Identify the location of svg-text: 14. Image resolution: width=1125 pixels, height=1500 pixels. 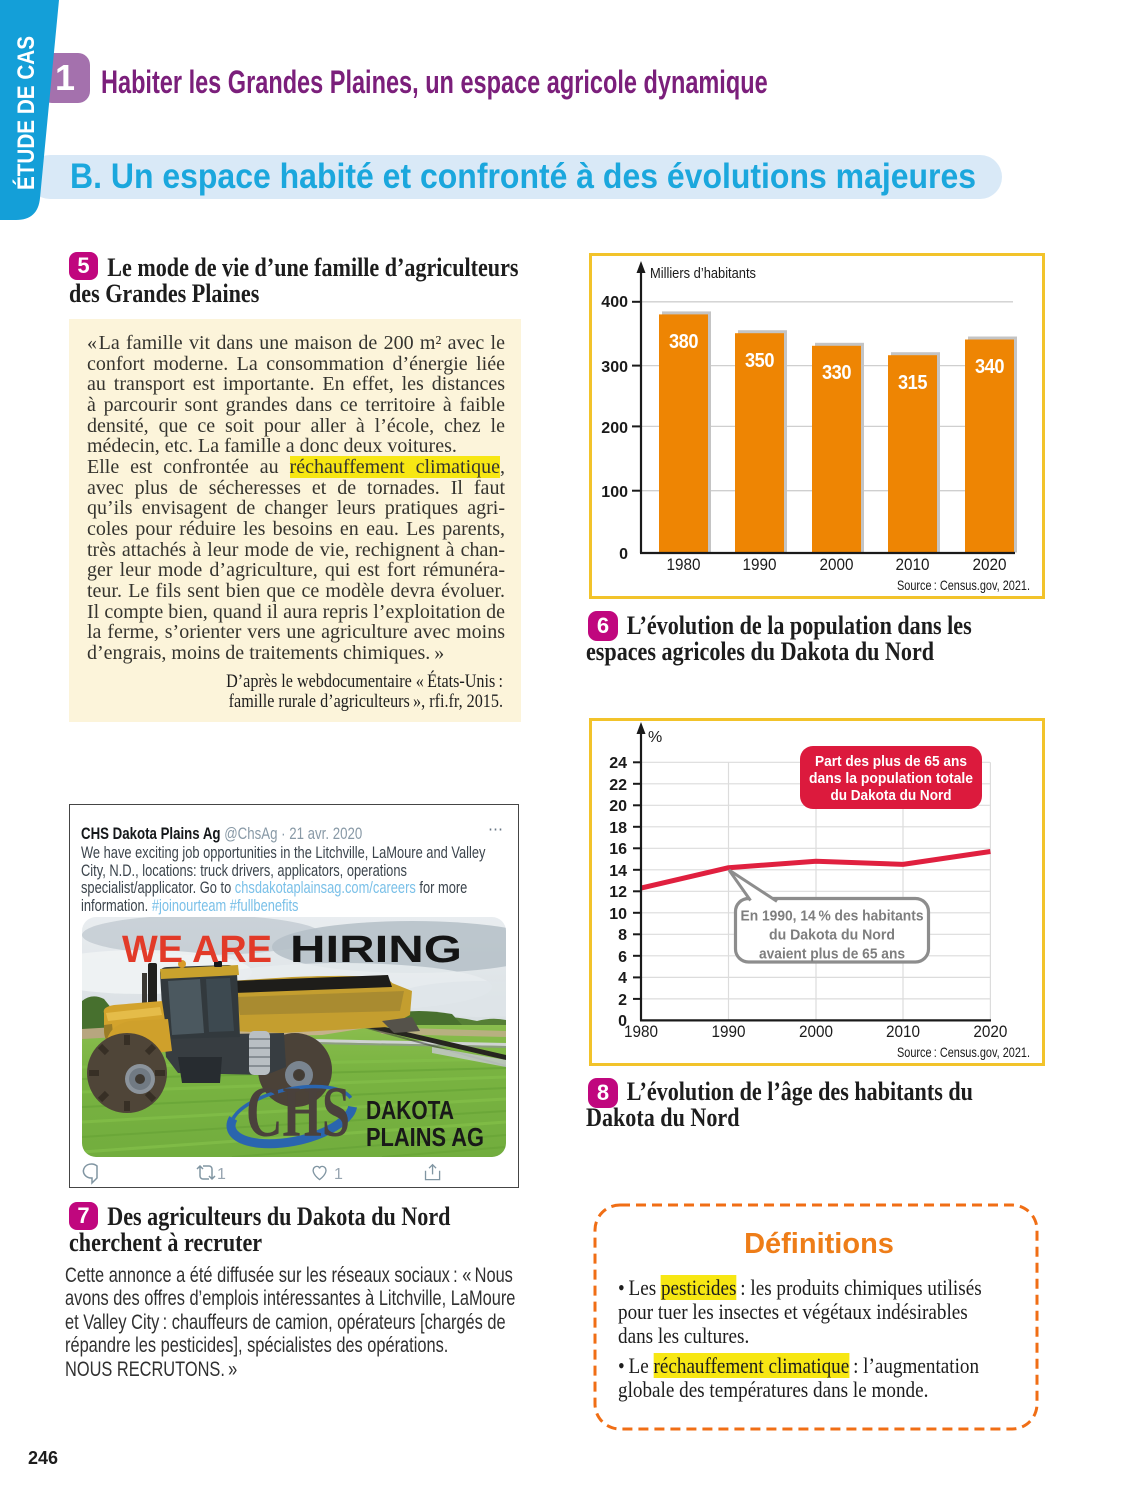
(618, 871).